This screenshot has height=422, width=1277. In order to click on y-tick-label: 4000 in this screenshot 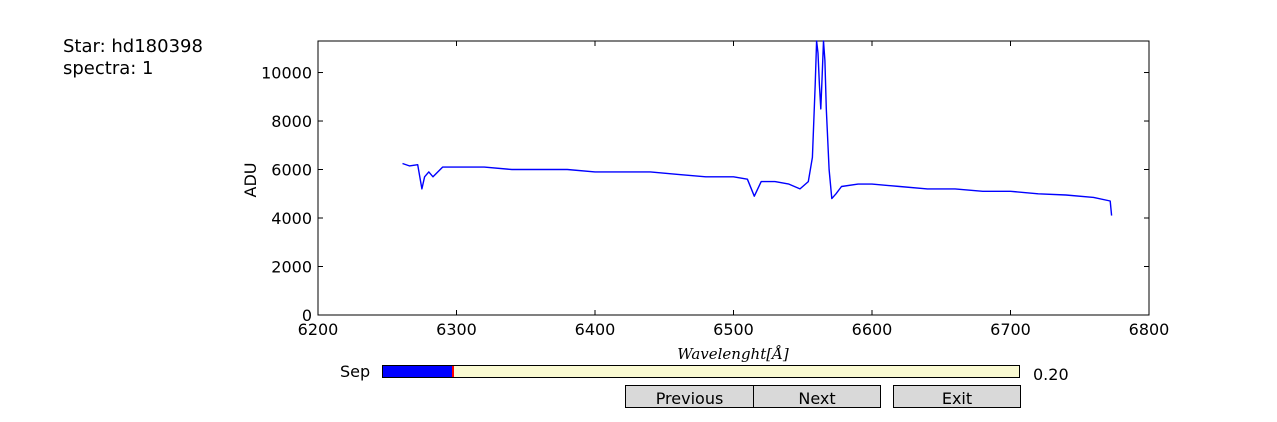, I will do `click(291, 218)`.